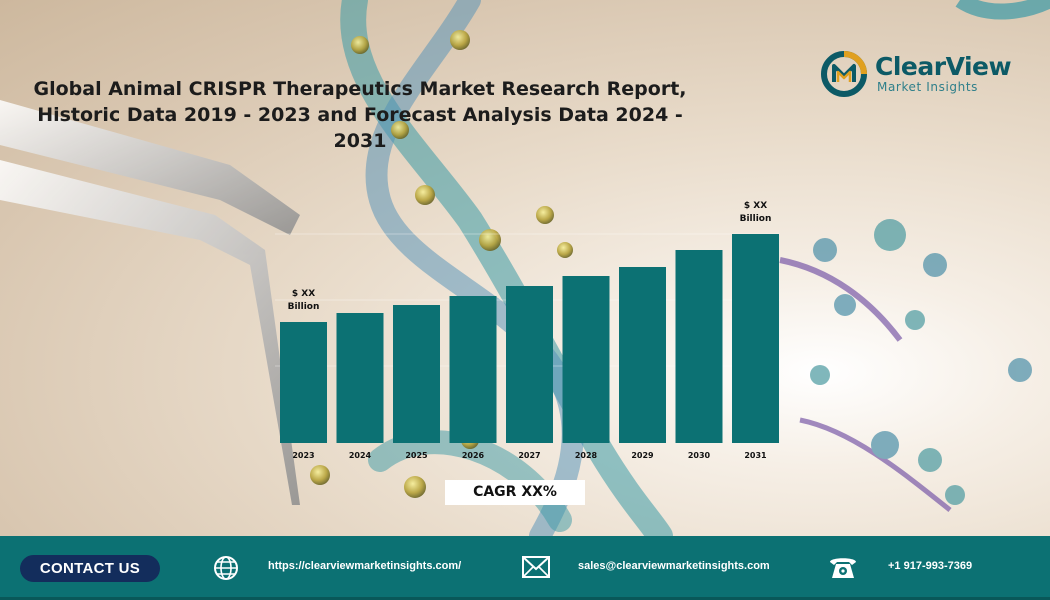  What do you see at coordinates (515, 492) in the screenshot?
I see `cagr-label: CAGR XX%` at bounding box center [515, 492].